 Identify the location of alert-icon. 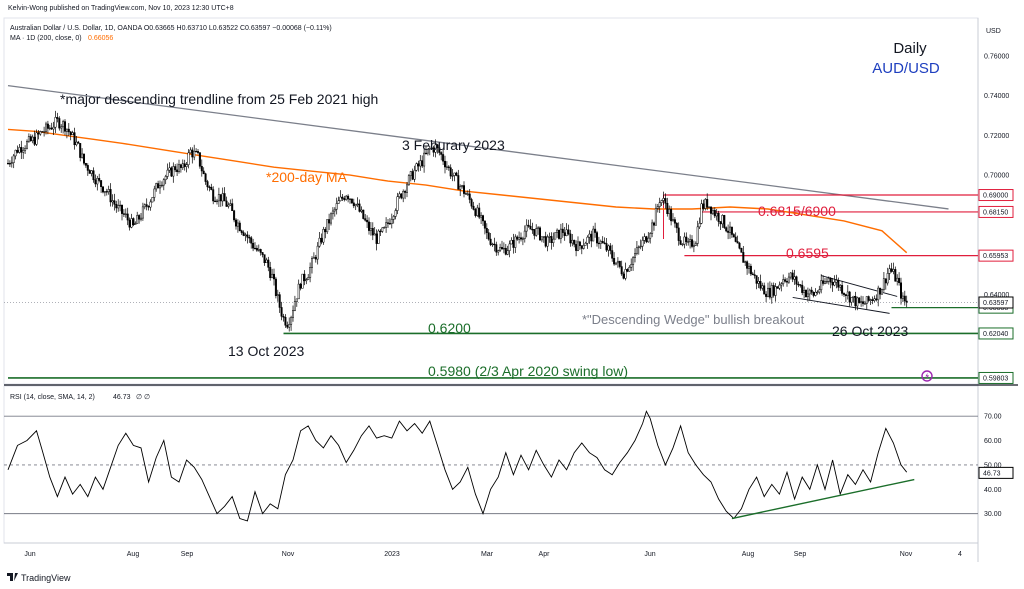
(927, 376).